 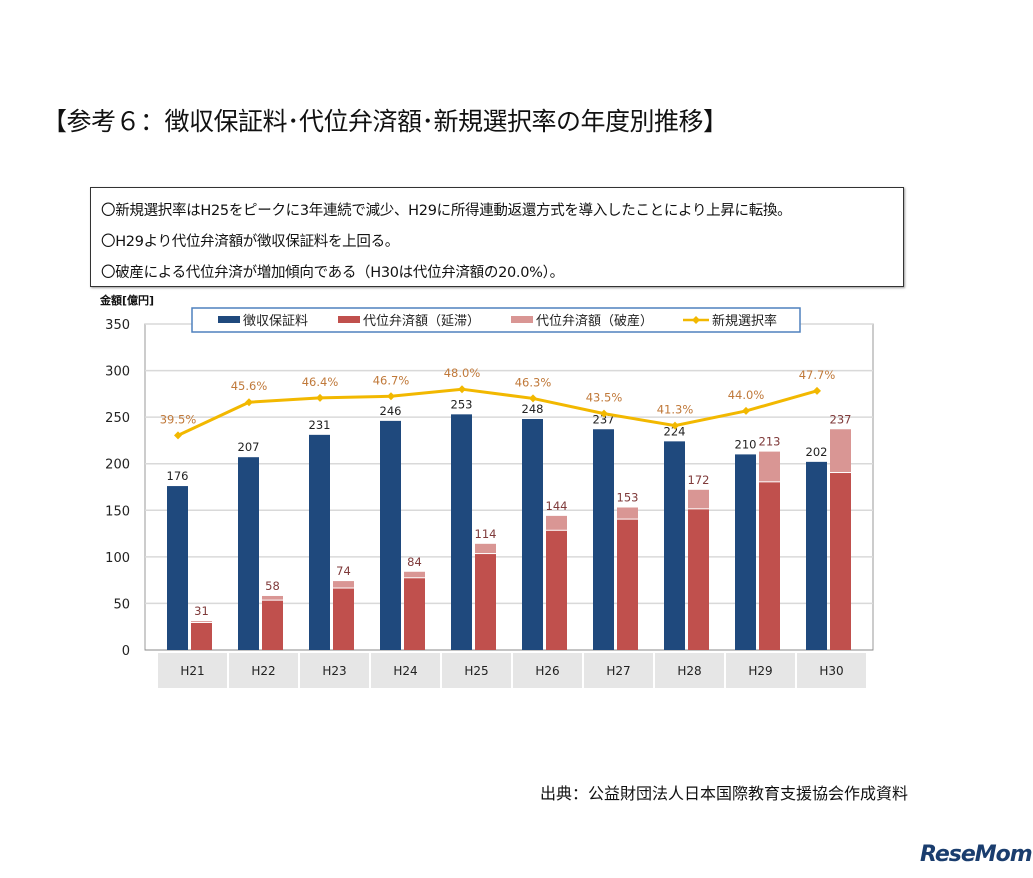 What do you see at coordinates (391, 411) in the screenshot?
I see `bar-label: 246` at bounding box center [391, 411].